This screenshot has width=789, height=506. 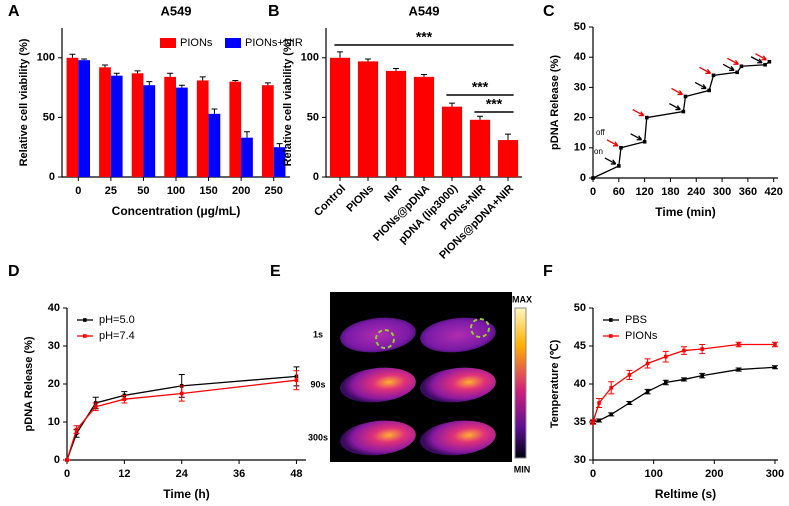 What do you see at coordinates (296, 474) in the screenshot?
I see `x-tick-label: 48` at bounding box center [296, 474].